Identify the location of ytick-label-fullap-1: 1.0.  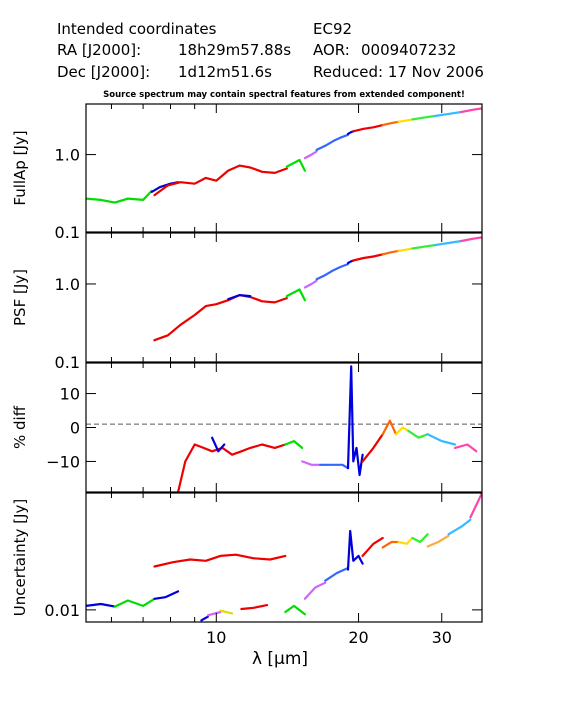
(67, 155).